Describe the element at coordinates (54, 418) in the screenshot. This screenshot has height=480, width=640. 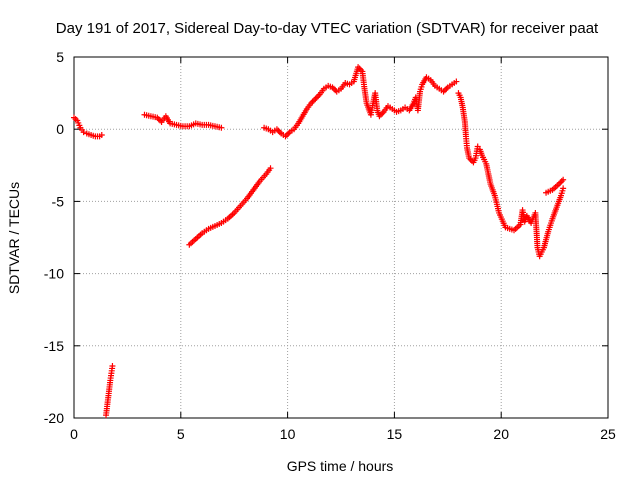
I see `y-tick-label: -20` at that location.